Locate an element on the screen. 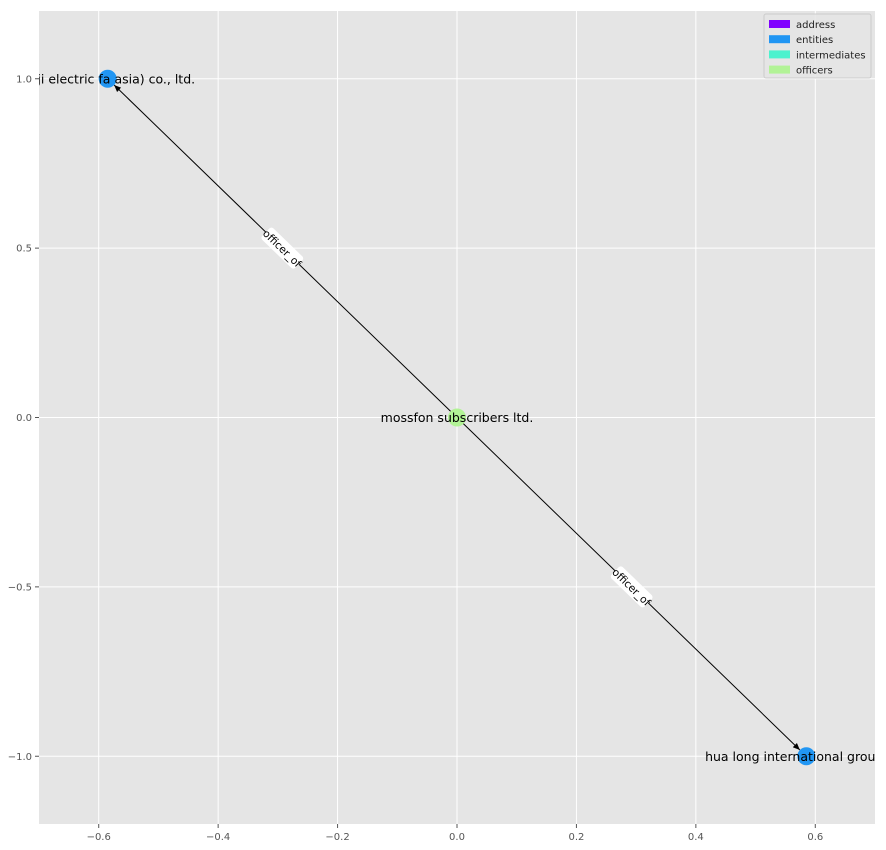  y-tick-label: 1.0 is located at coordinates (24, 79).